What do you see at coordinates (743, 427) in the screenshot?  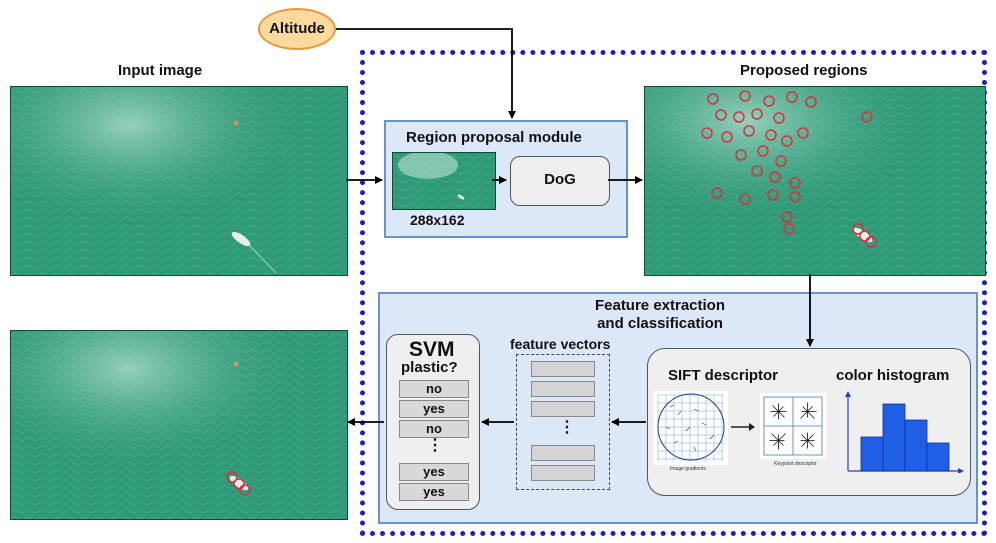 I see `sift-arrow` at bounding box center [743, 427].